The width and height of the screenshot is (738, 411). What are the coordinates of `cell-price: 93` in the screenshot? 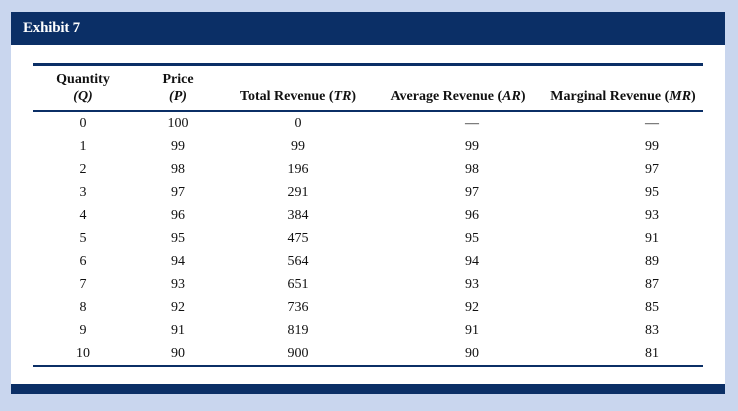 It's located at (178, 284).